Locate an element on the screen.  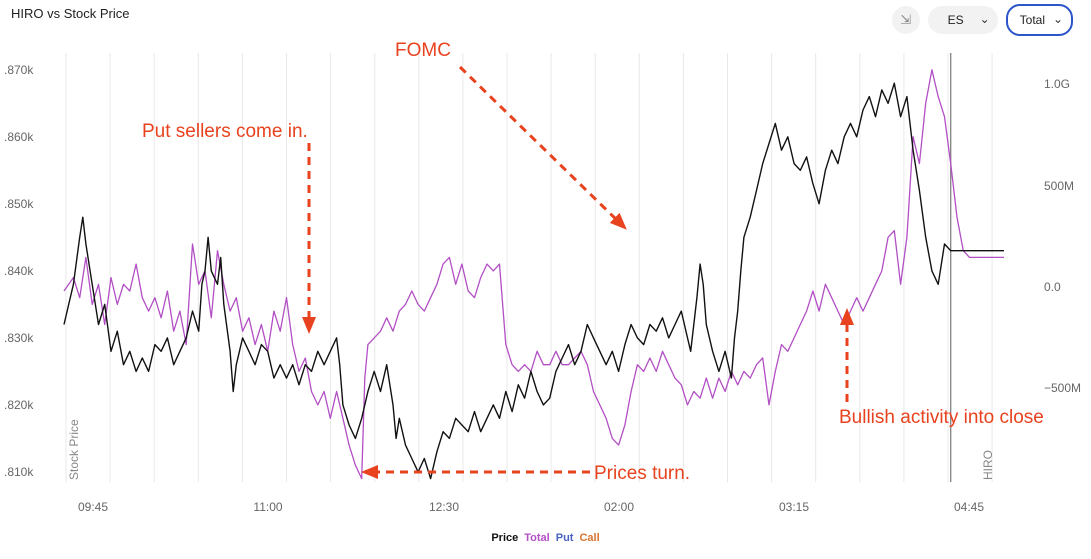
y-left-axis-label: Stock Price is located at coordinates (74, 449).